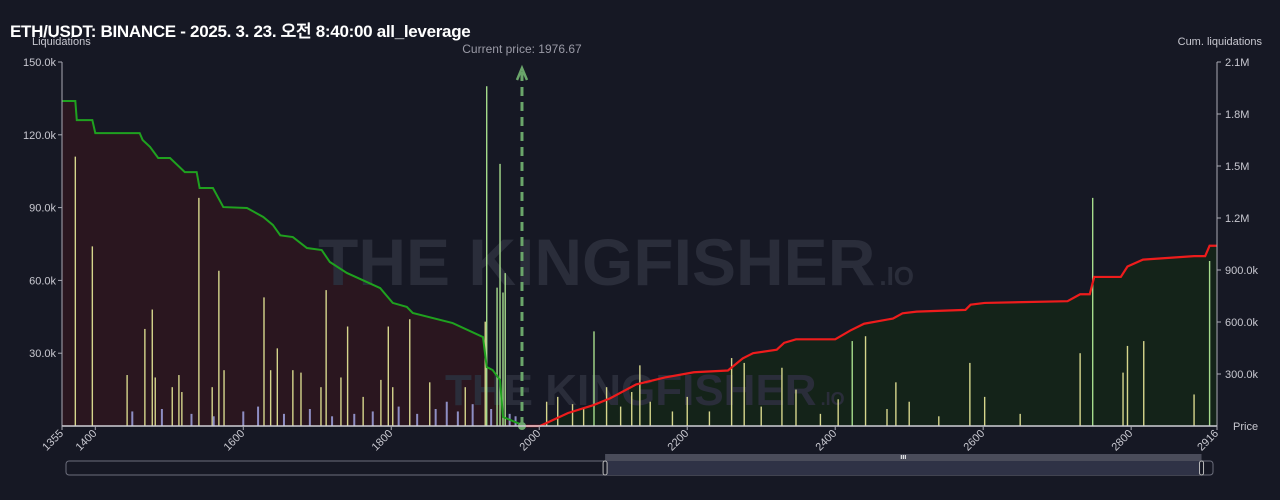 The width and height of the screenshot is (1280, 500). What do you see at coordinates (903, 468) in the screenshot?
I see `zoom-scrollbar-selection` at bounding box center [903, 468].